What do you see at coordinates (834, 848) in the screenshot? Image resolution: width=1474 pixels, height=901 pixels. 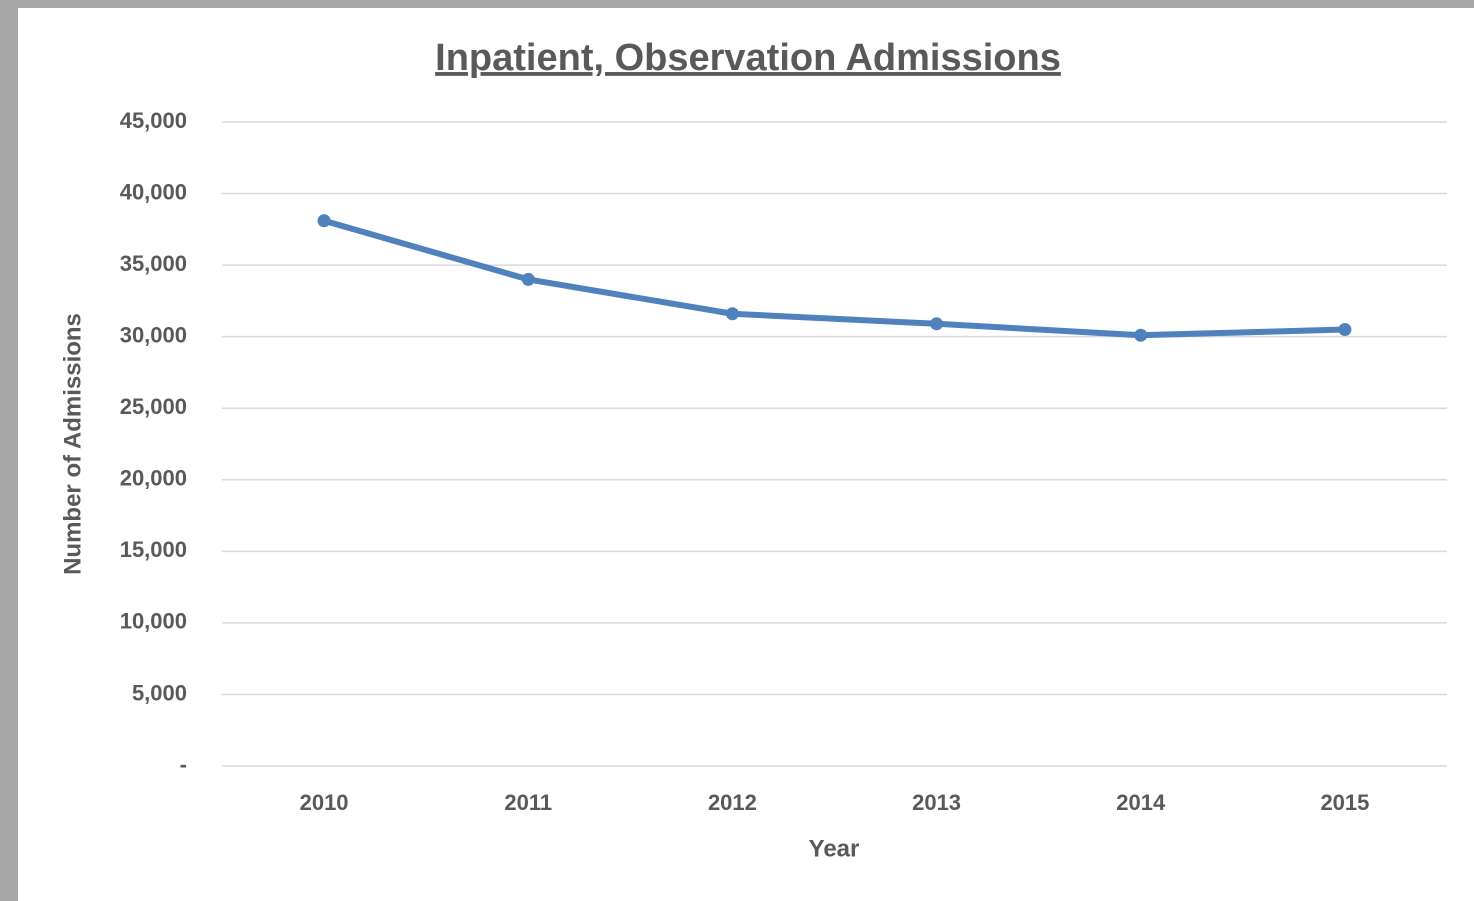 I see `x-axis-label: Year` at bounding box center [834, 848].